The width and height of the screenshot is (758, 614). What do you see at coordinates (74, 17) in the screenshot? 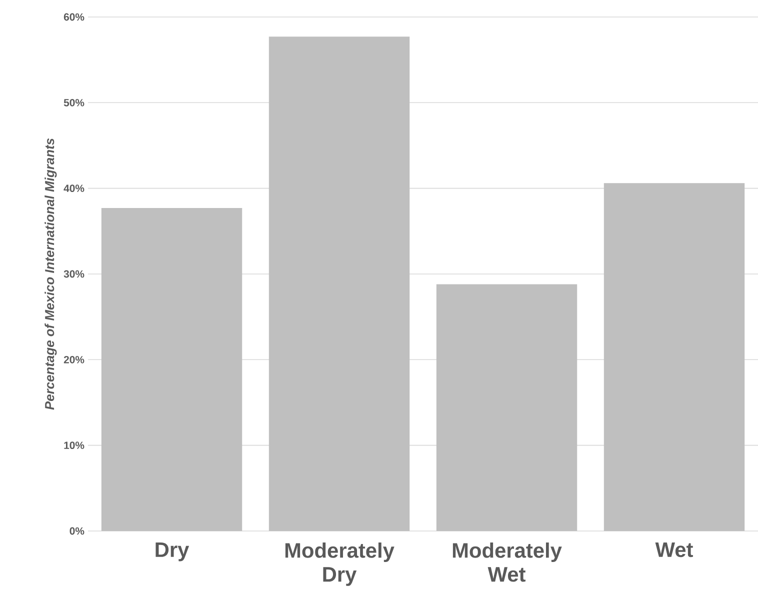
I see `y-tick-label: 60%` at bounding box center [74, 17].